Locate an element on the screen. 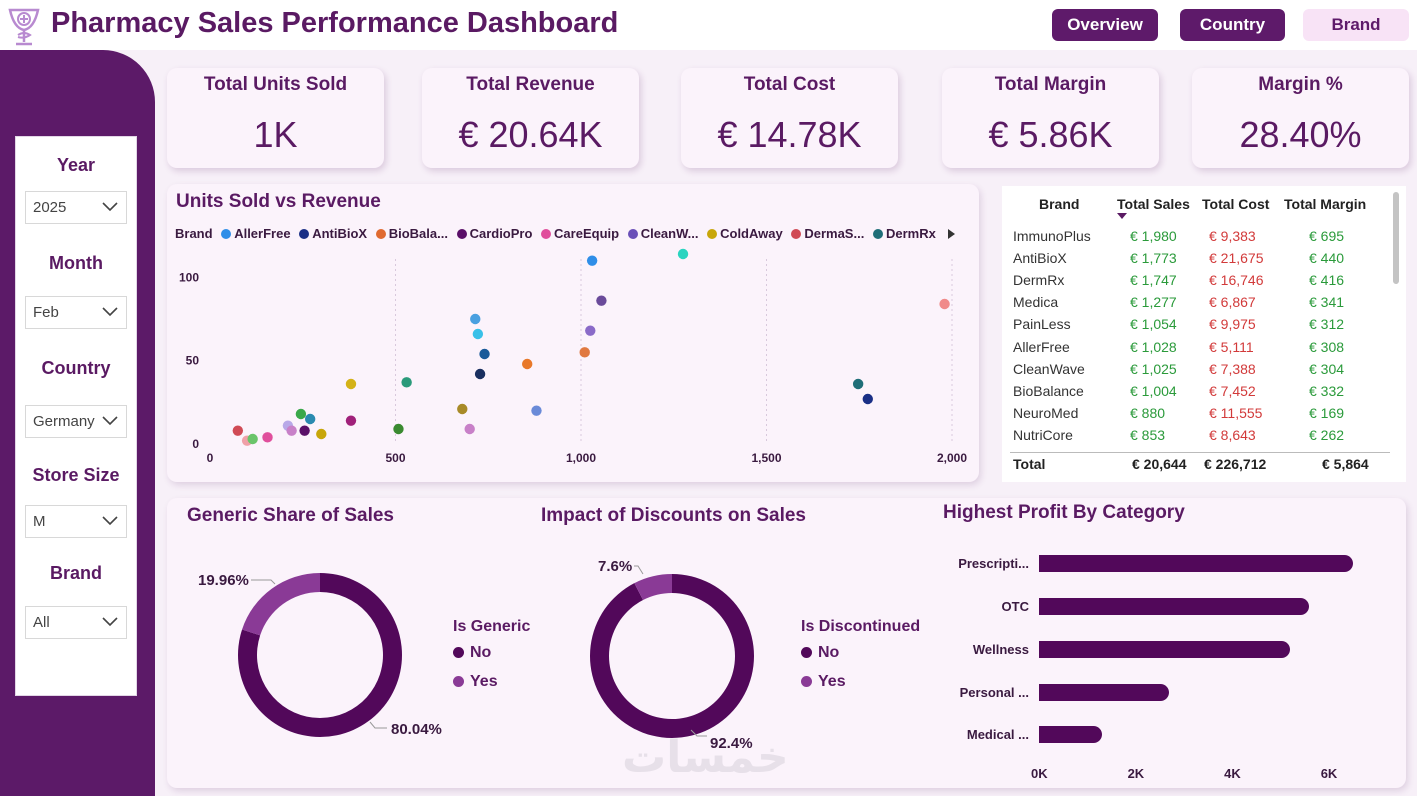 This screenshot has width=1417, height=796. kpi-value: € 20.64K is located at coordinates (530, 134).